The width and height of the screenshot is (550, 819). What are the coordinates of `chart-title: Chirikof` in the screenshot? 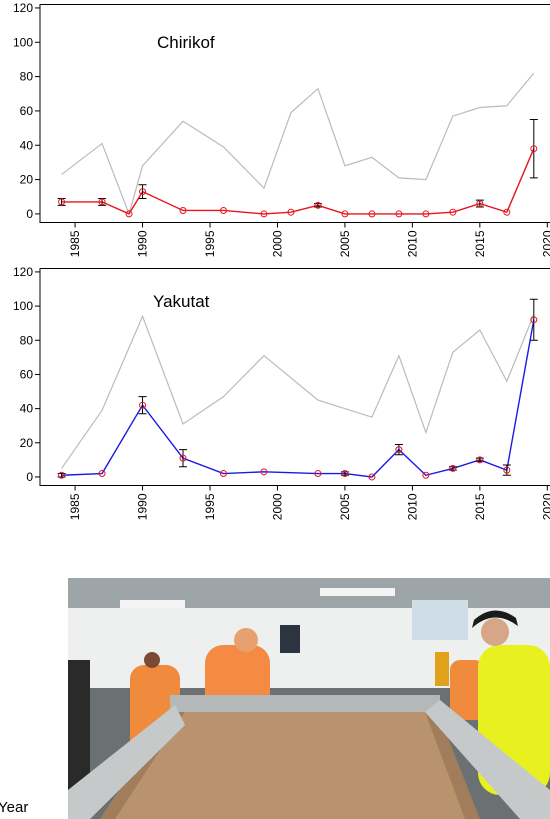 It's located at (186, 42).